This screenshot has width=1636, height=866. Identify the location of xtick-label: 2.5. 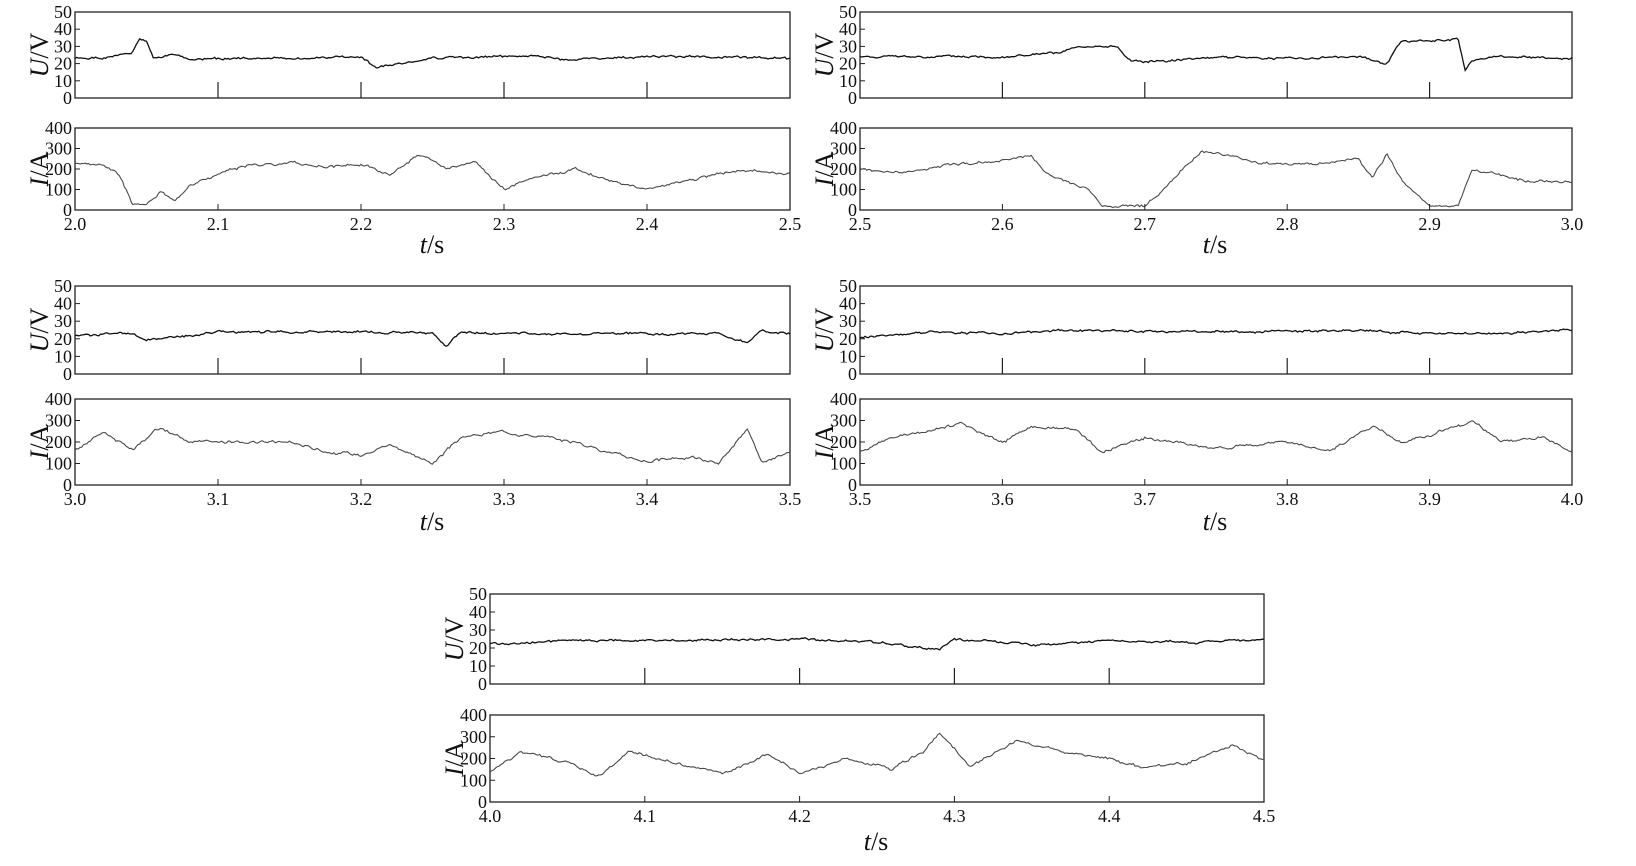
(790, 224).